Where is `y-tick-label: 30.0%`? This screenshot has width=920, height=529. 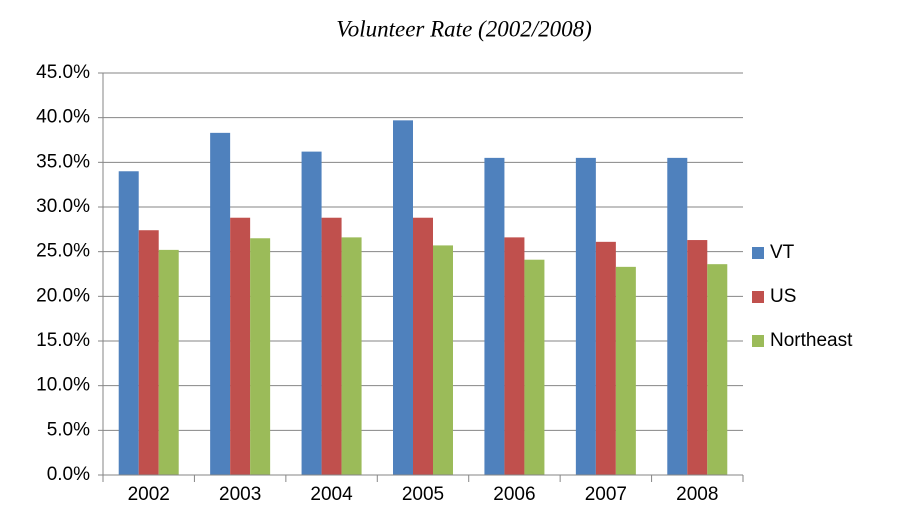 y-tick-label: 30.0% is located at coordinates (63, 206).